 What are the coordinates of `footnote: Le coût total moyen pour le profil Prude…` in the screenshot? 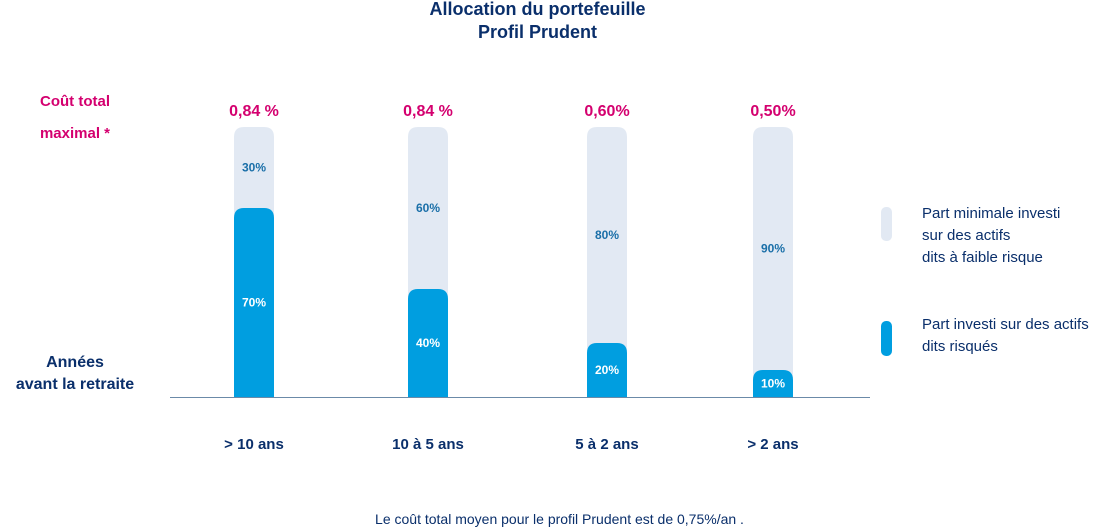 It's located at (559, 519).